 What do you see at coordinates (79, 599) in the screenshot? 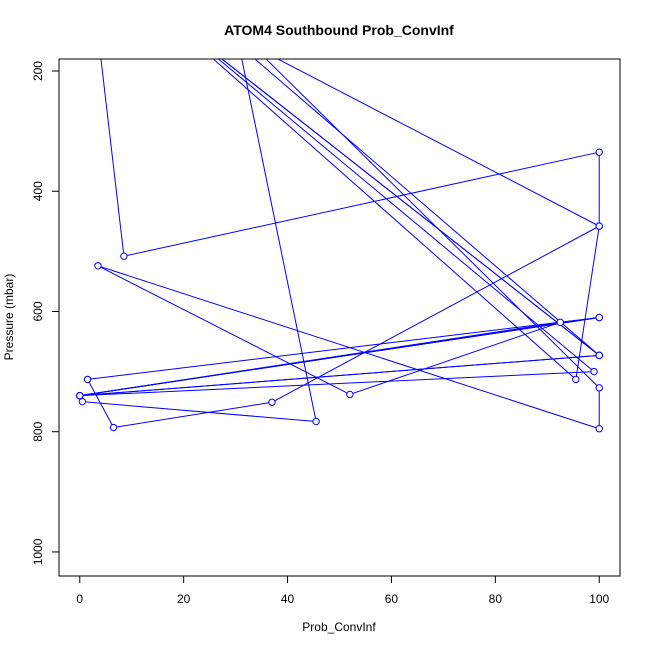
I see `x-tick-label: 0` at bounding box center [79, 599].